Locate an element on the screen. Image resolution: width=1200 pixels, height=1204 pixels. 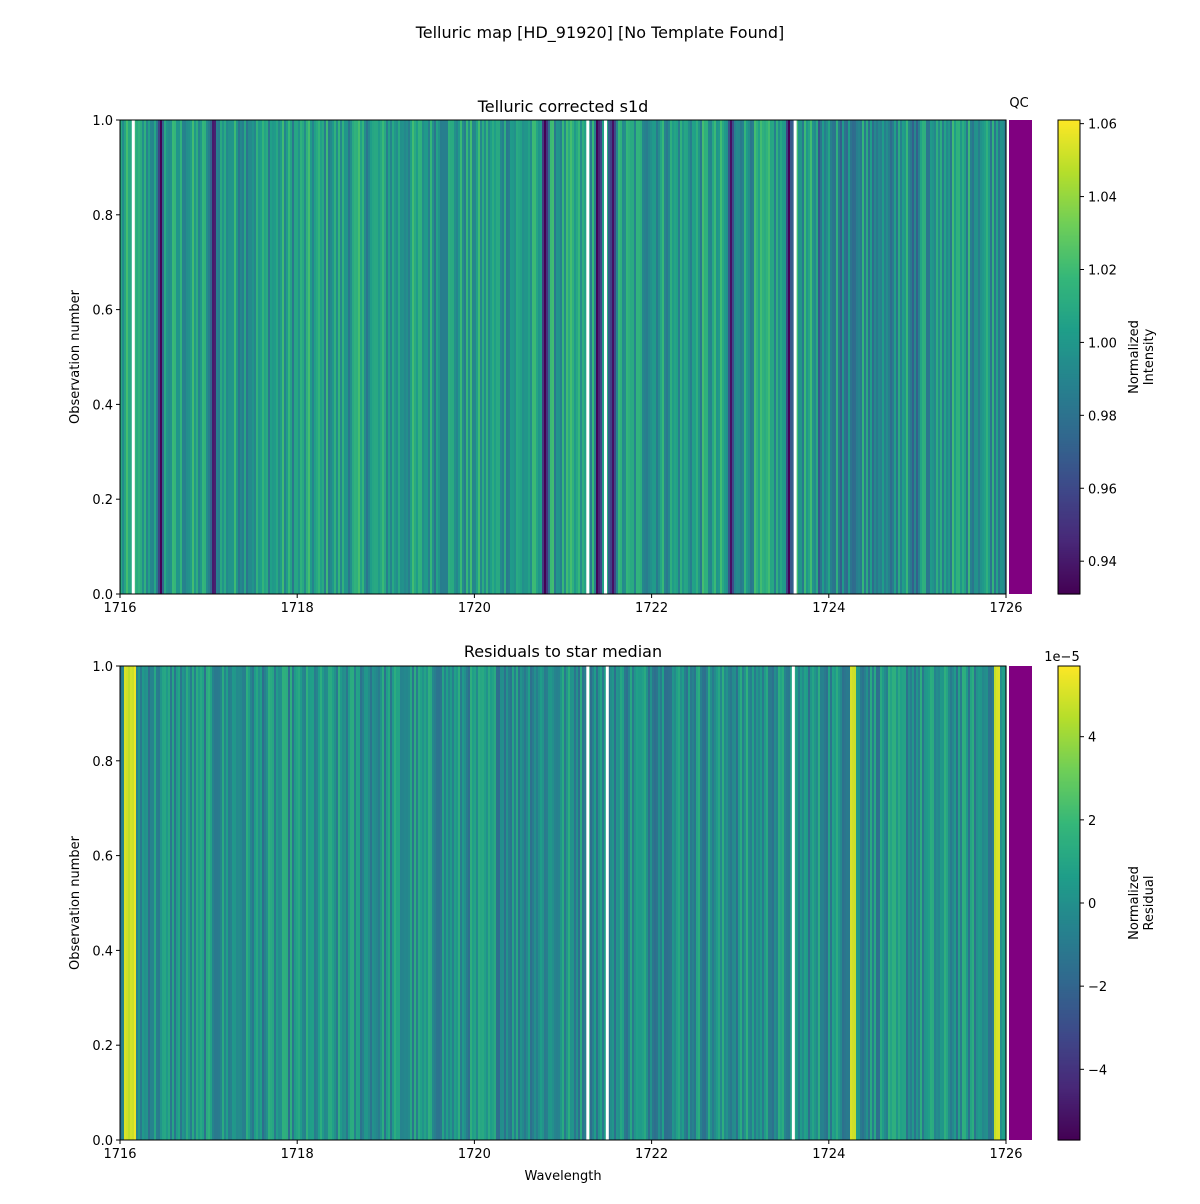
y-axis-label: Observation number is located at coordinates (75, 356).